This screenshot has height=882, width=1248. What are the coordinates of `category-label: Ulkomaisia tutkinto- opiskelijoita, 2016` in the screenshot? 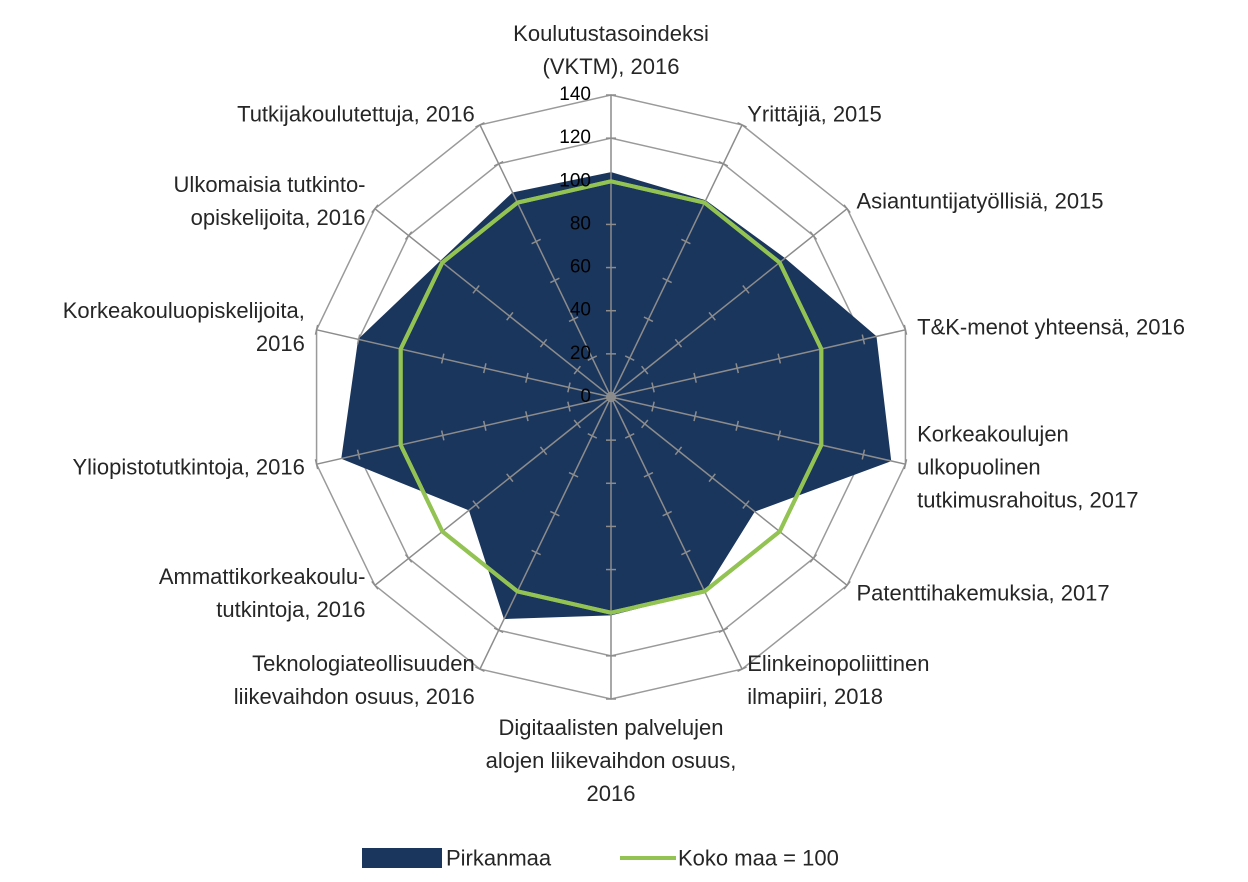 It's located at (269, 201).